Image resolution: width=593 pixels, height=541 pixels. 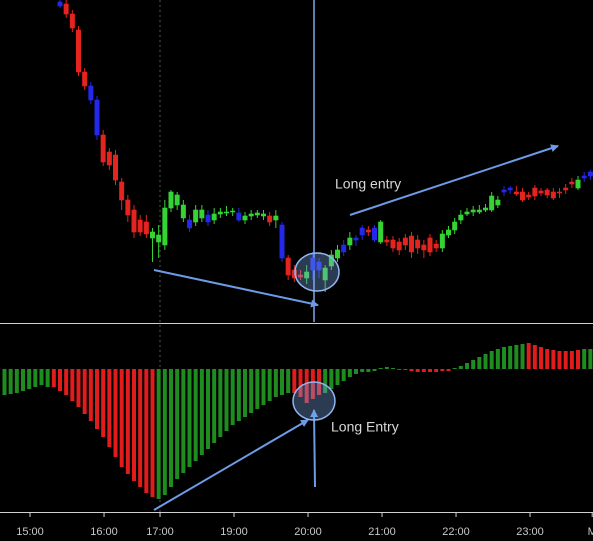 I want to click on x-tick-label: 15:00, so click(x=30, y=532).